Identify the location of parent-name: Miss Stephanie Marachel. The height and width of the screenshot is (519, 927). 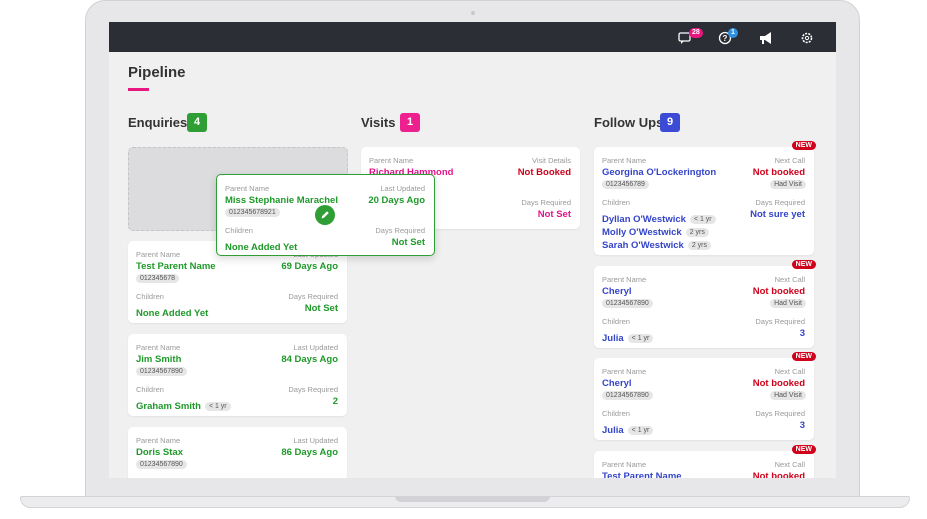
(281, 200).